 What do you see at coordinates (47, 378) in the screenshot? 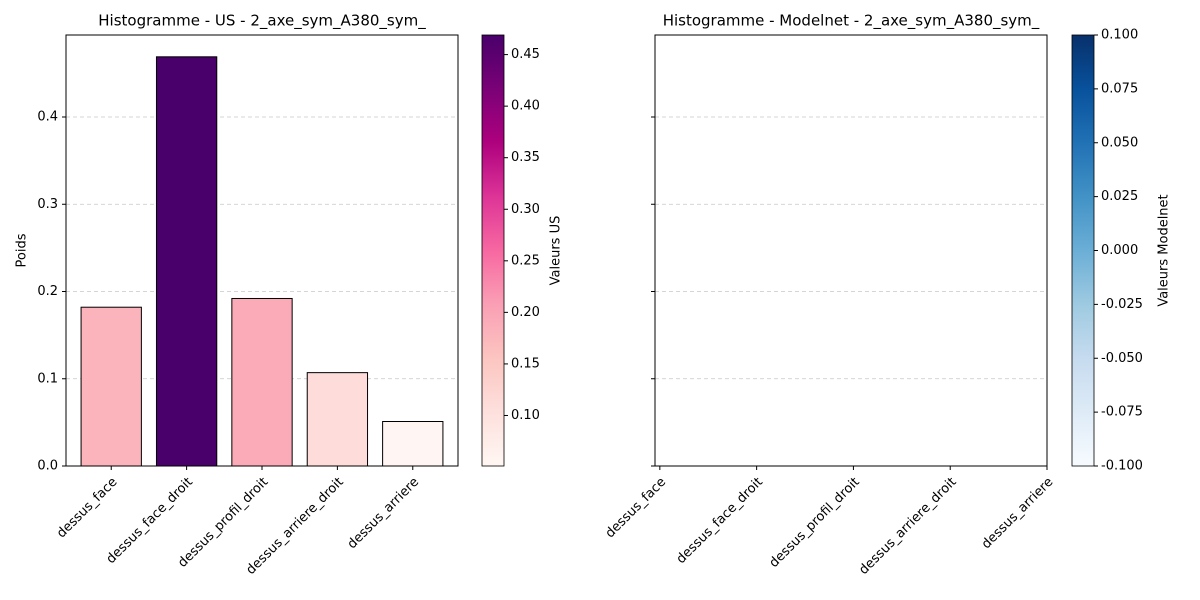
I see `y-tick-label: 0.1` at bounding box center [47, 378].